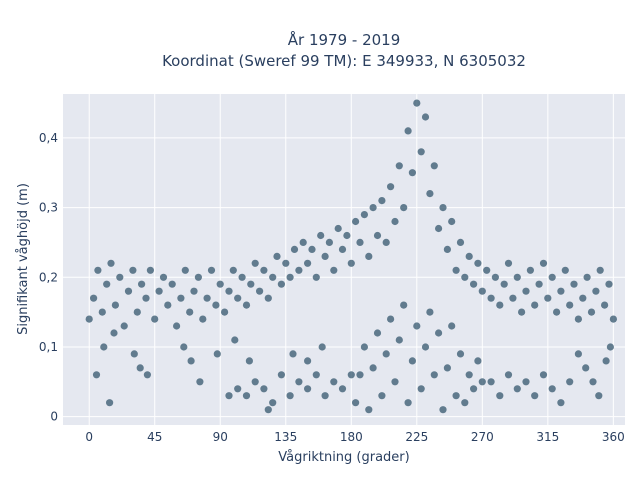 The width and height of the screenshot is (640, 480). Describe the element at coordinates (344, 39) in the screenshot. I see `chart-title-line-1: År 1979 - 2019` at that location.